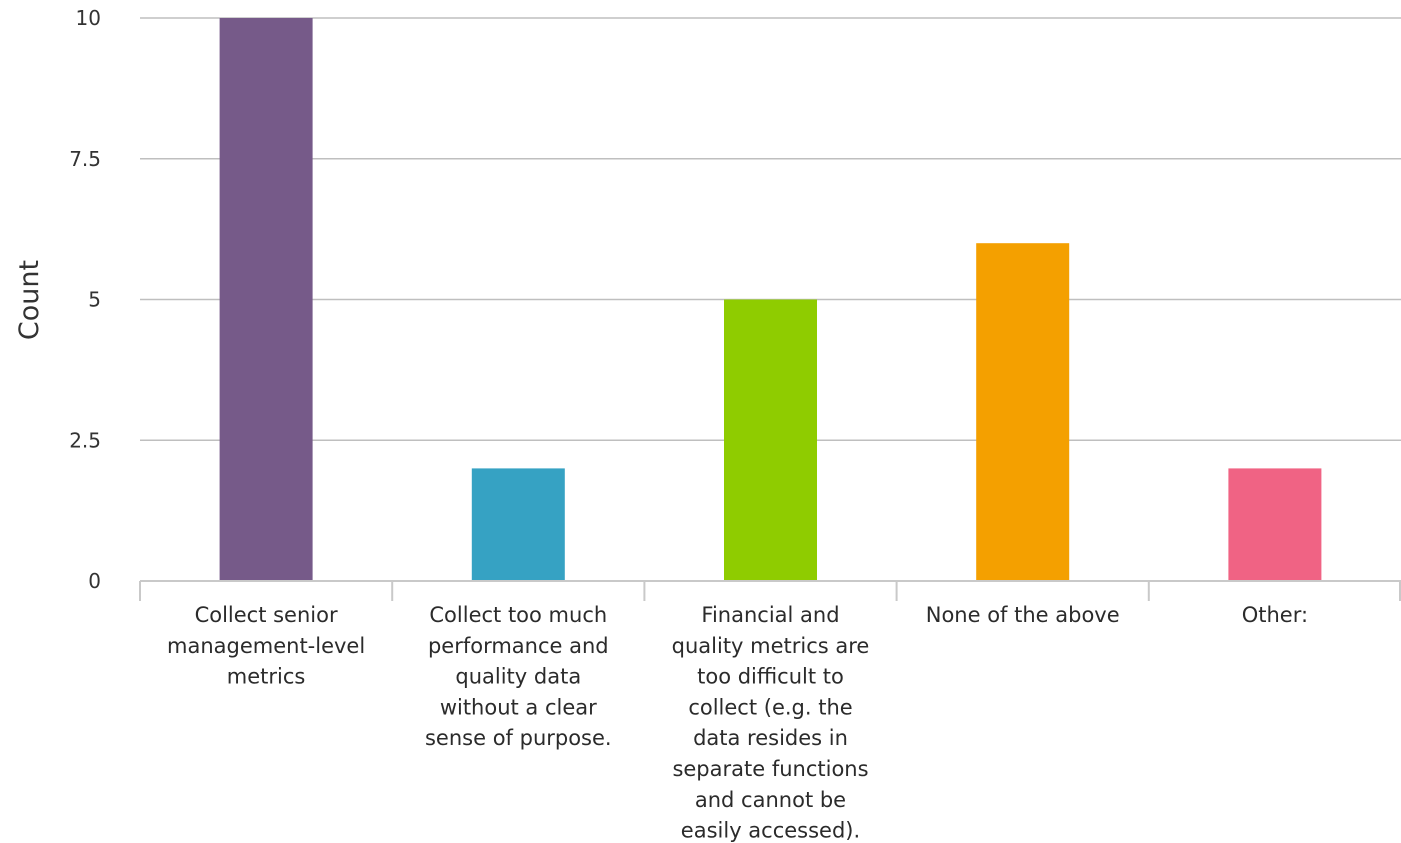 The width and height of the screenshot is (1401, 843). I want to click on y-tick-label: 10, so click(88, 18).